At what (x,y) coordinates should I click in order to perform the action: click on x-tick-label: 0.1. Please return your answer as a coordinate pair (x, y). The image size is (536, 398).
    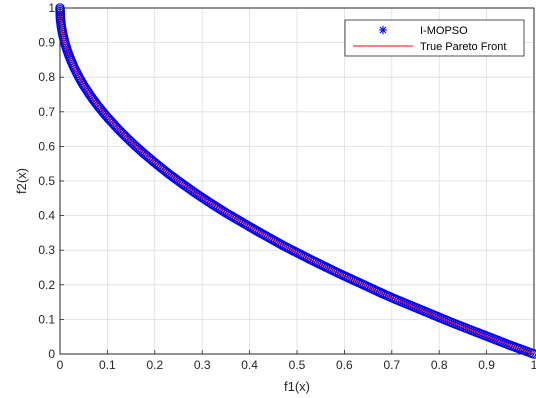
    Looking at the image, I should click on (107, 365).